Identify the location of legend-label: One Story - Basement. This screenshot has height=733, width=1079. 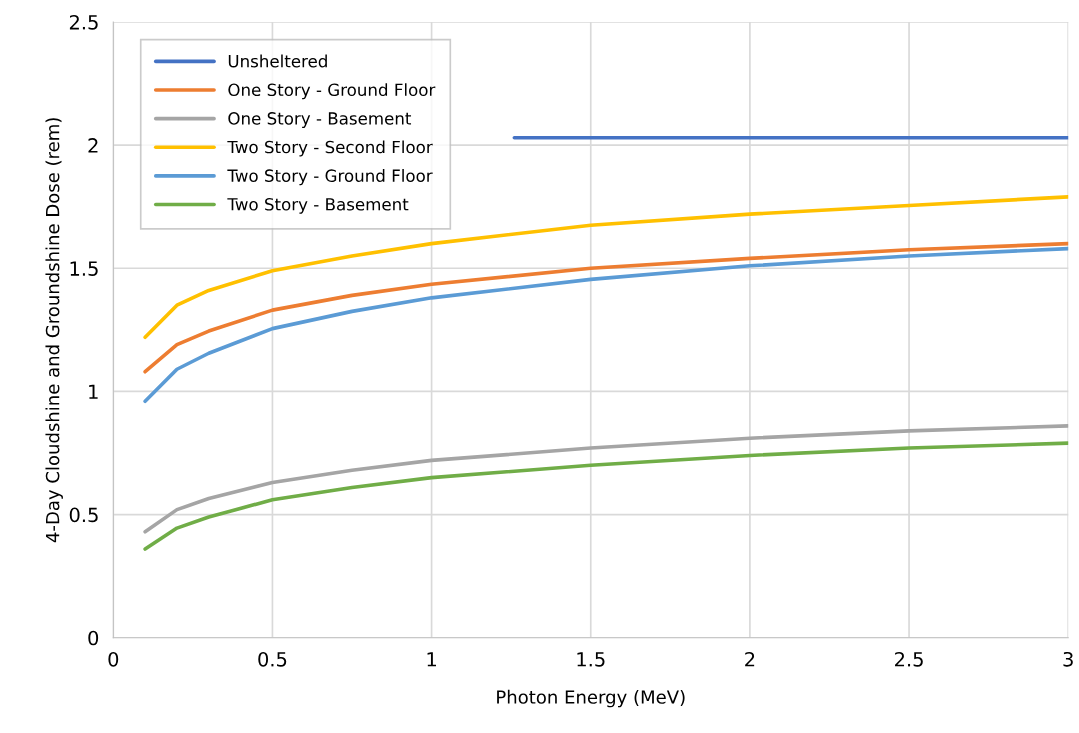
(320, 120).